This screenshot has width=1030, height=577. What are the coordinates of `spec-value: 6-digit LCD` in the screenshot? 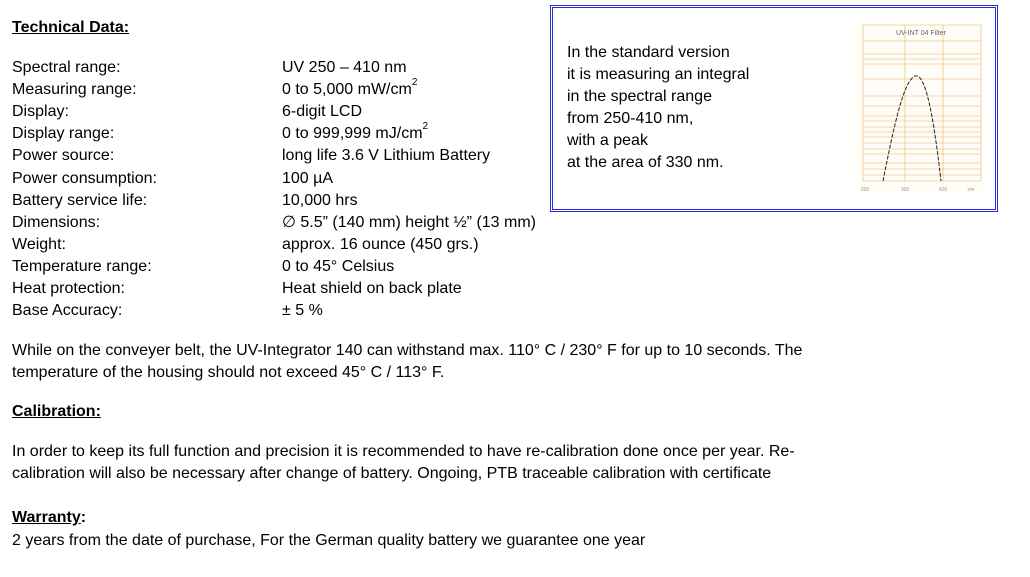 It's located at (322, 112).